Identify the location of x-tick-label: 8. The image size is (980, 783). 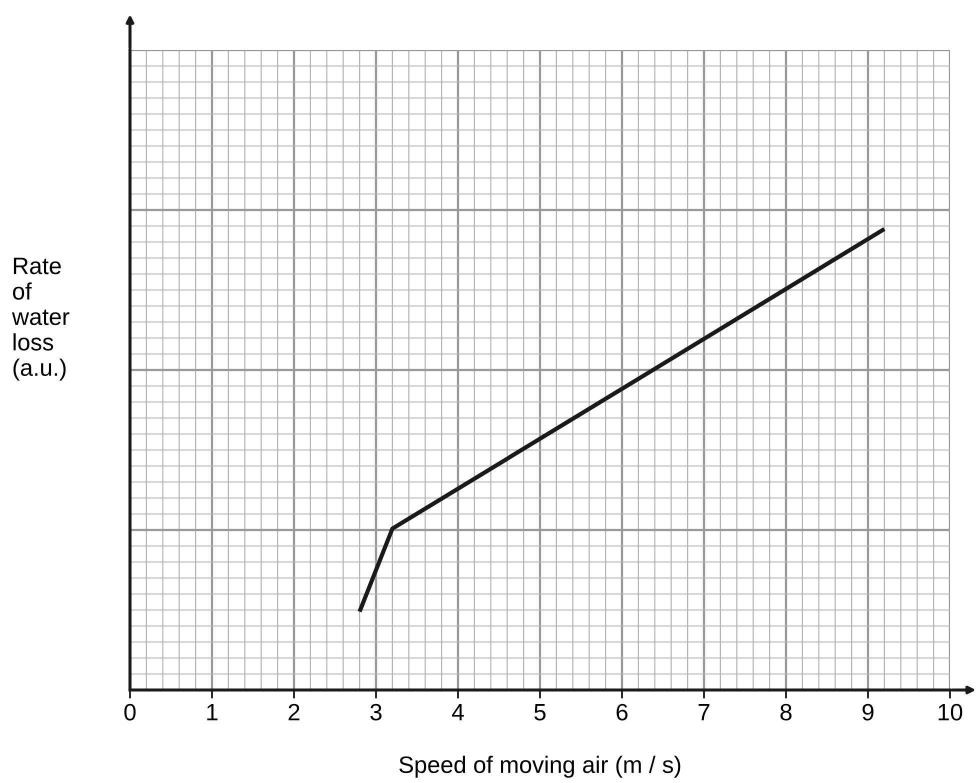
(786, 712).